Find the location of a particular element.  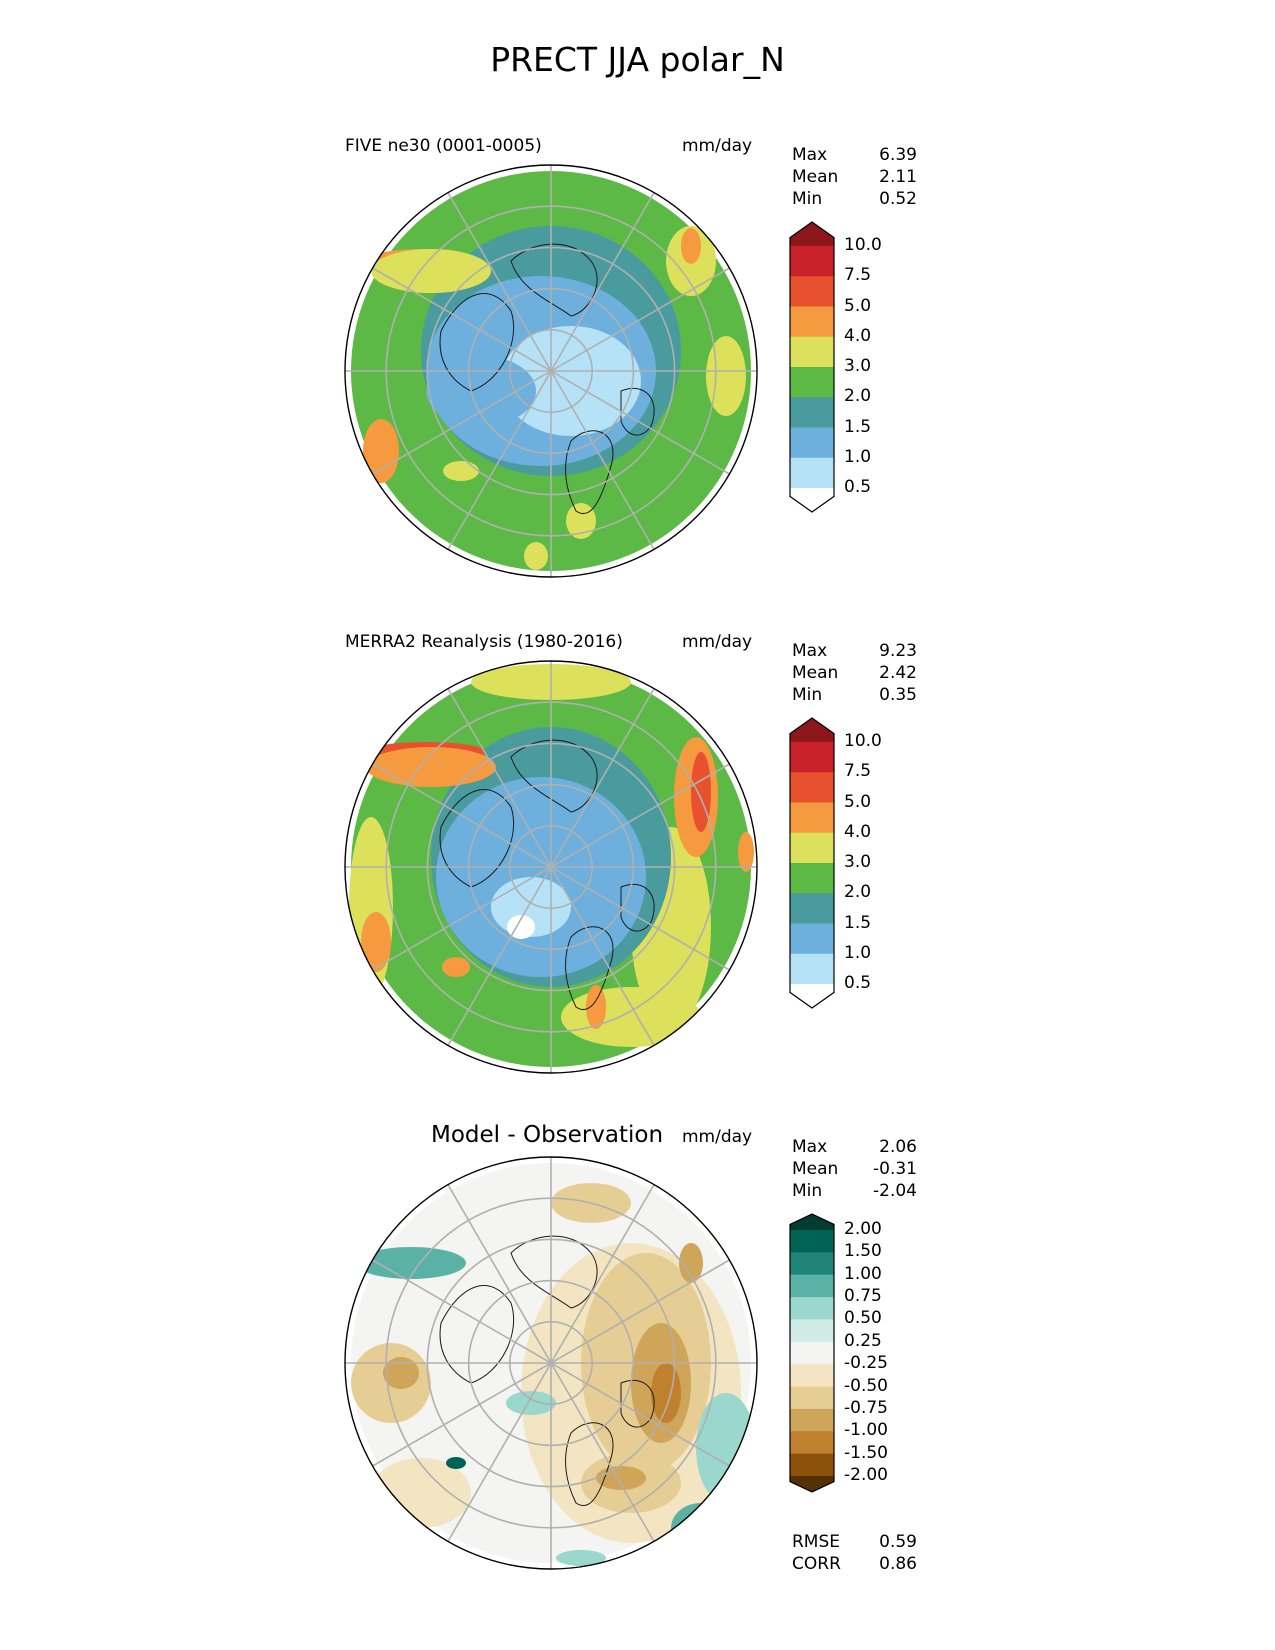

polar-map-test is located at coordinates (551, 371).